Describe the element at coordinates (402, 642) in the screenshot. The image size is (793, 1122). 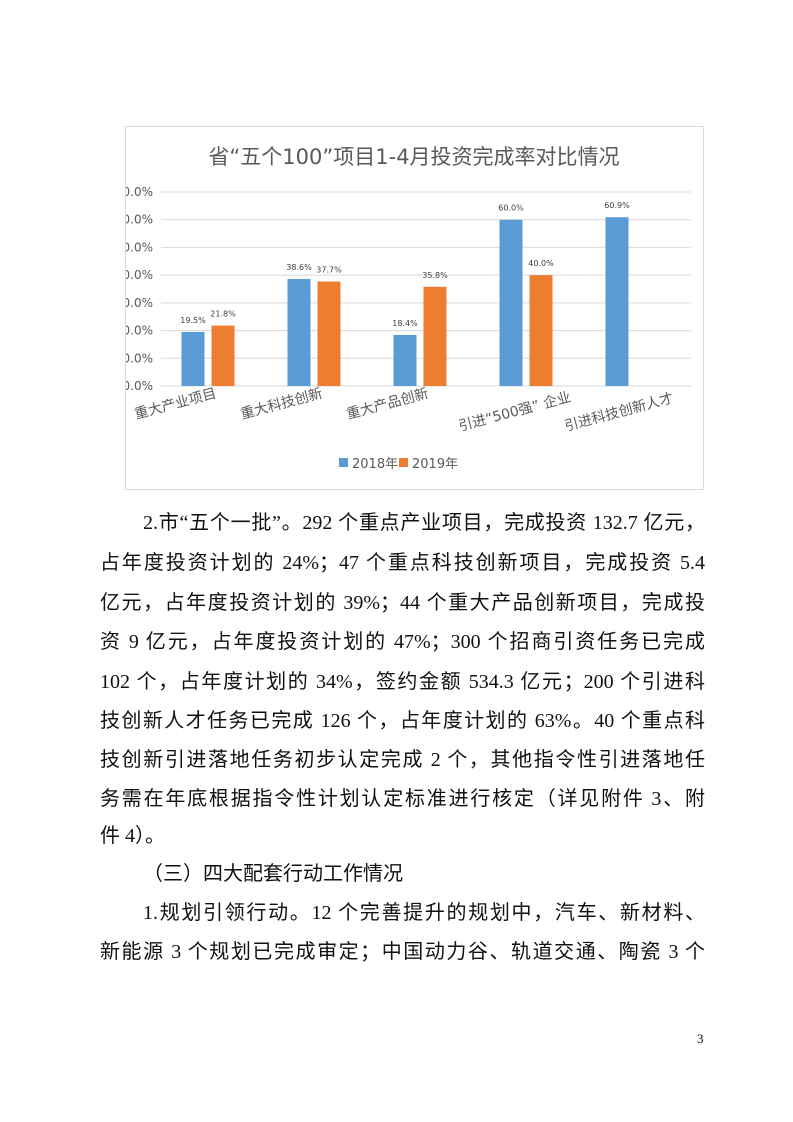
I see `paragraph-line: 资 9 亿元，占年度投资计划的 47%；300 个招商引资任务已完成` at that location.